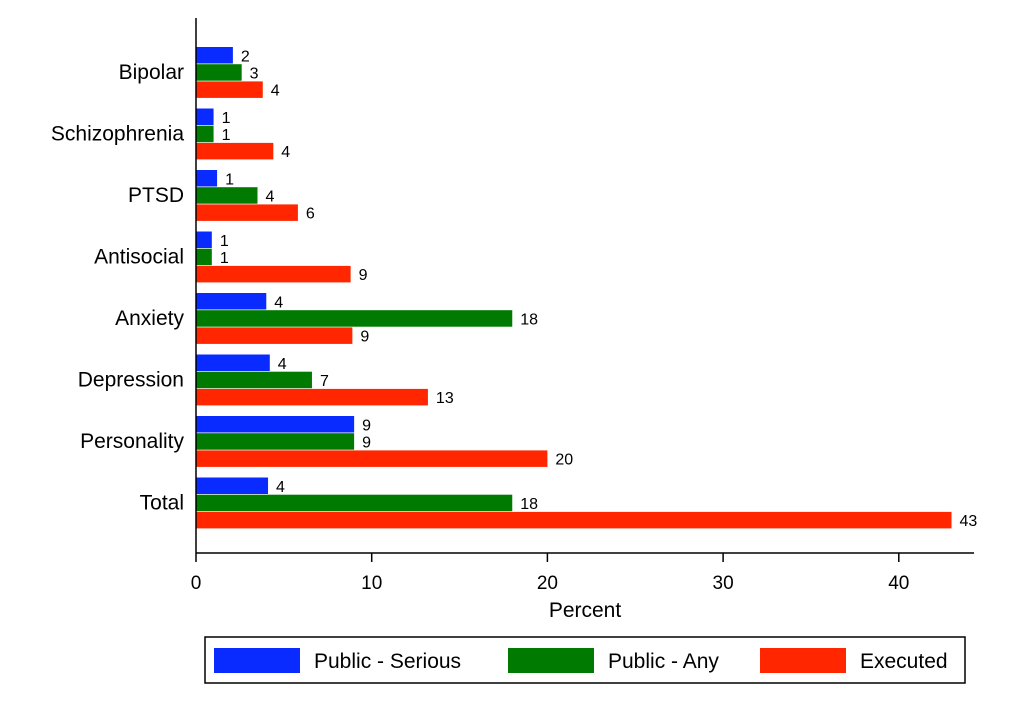 This screenshot has width=1024, height=712. What do you see at coordinates (445, 398) in the screenshot?
I see `data-label-depression-2: 13` at bounding box center [445, 398].